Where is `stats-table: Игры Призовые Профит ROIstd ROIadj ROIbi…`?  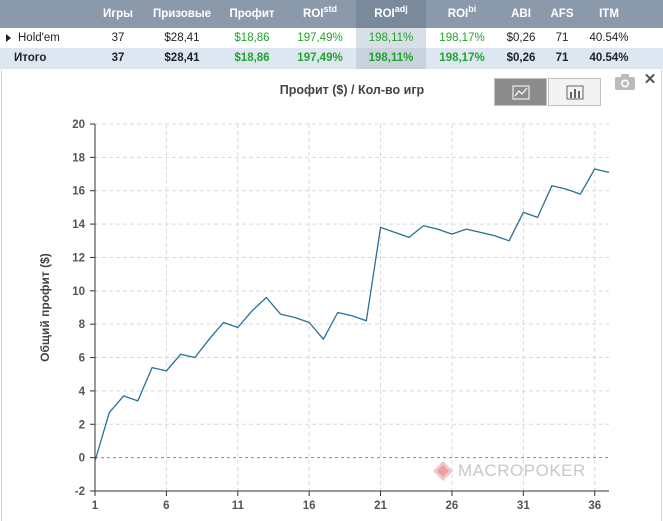 stats-table: Игры Призовые Профит ROIstd ROIadj ROIbi… is located at coordinates (331, 34).